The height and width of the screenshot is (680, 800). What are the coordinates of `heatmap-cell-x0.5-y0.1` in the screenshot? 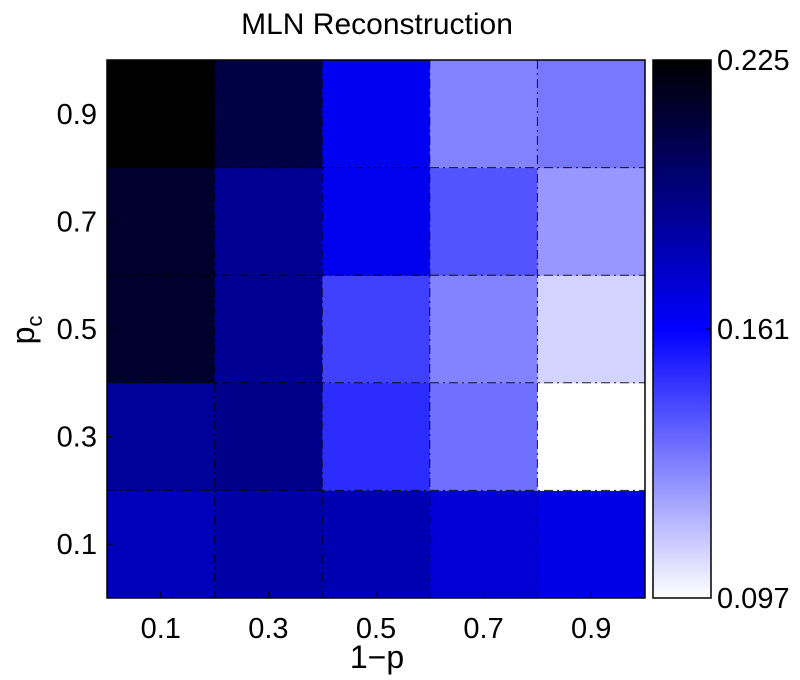 It's located at (376, 544).